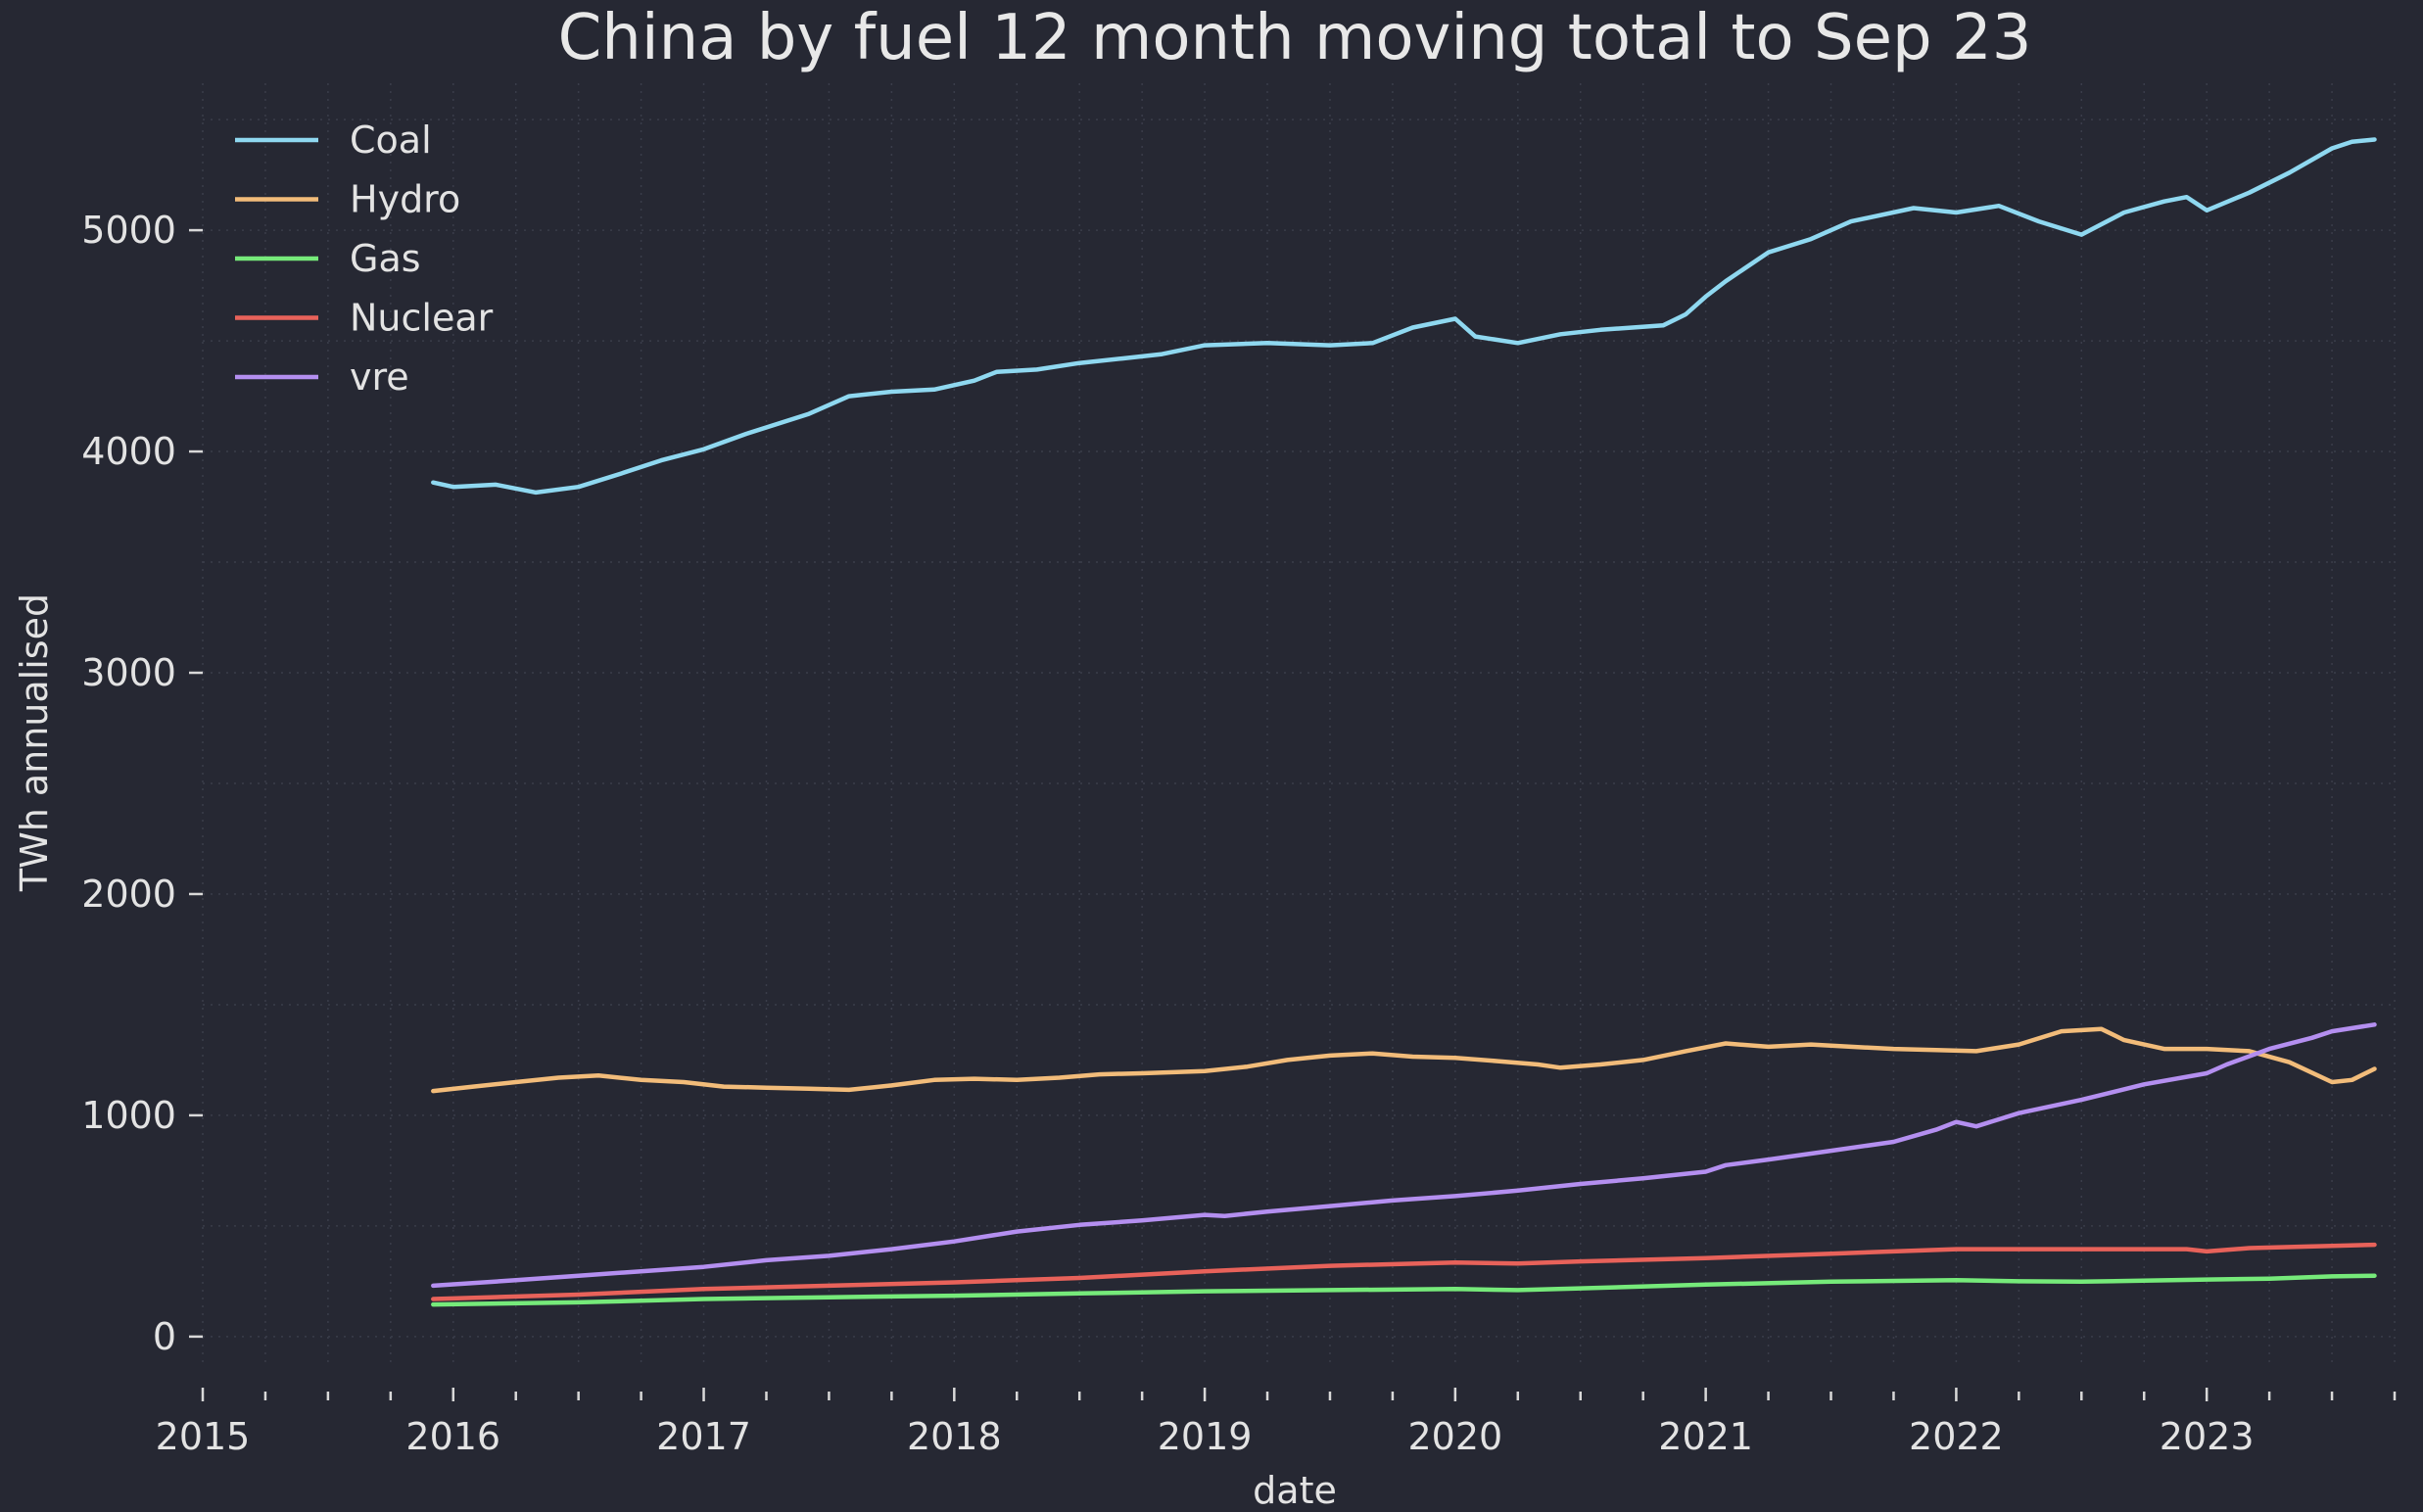 This screenshot has height=1512, width=2423. Describe the element at coordinates (1404, 1155) in the screenshot. I see `series-line-vre` at that location.